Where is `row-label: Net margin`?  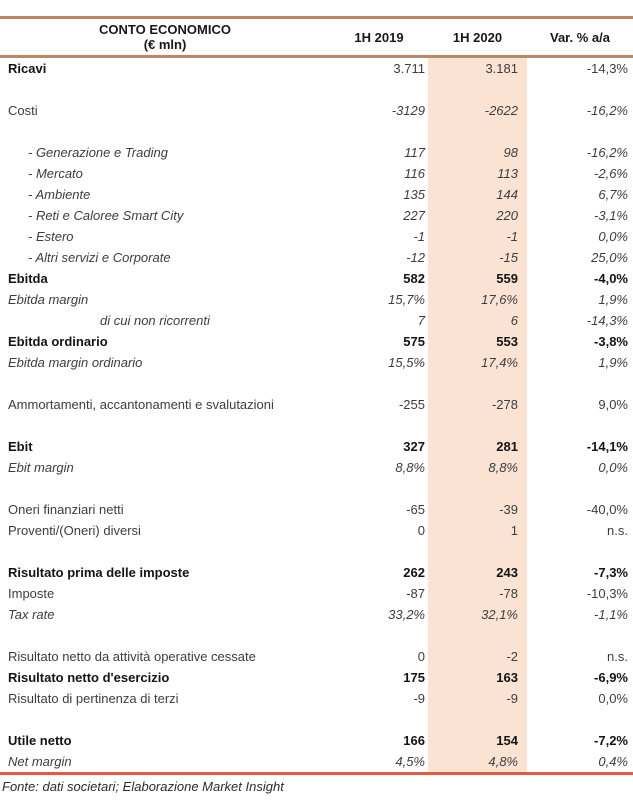 row-label: Net margin is located at coordinates (40, 761).